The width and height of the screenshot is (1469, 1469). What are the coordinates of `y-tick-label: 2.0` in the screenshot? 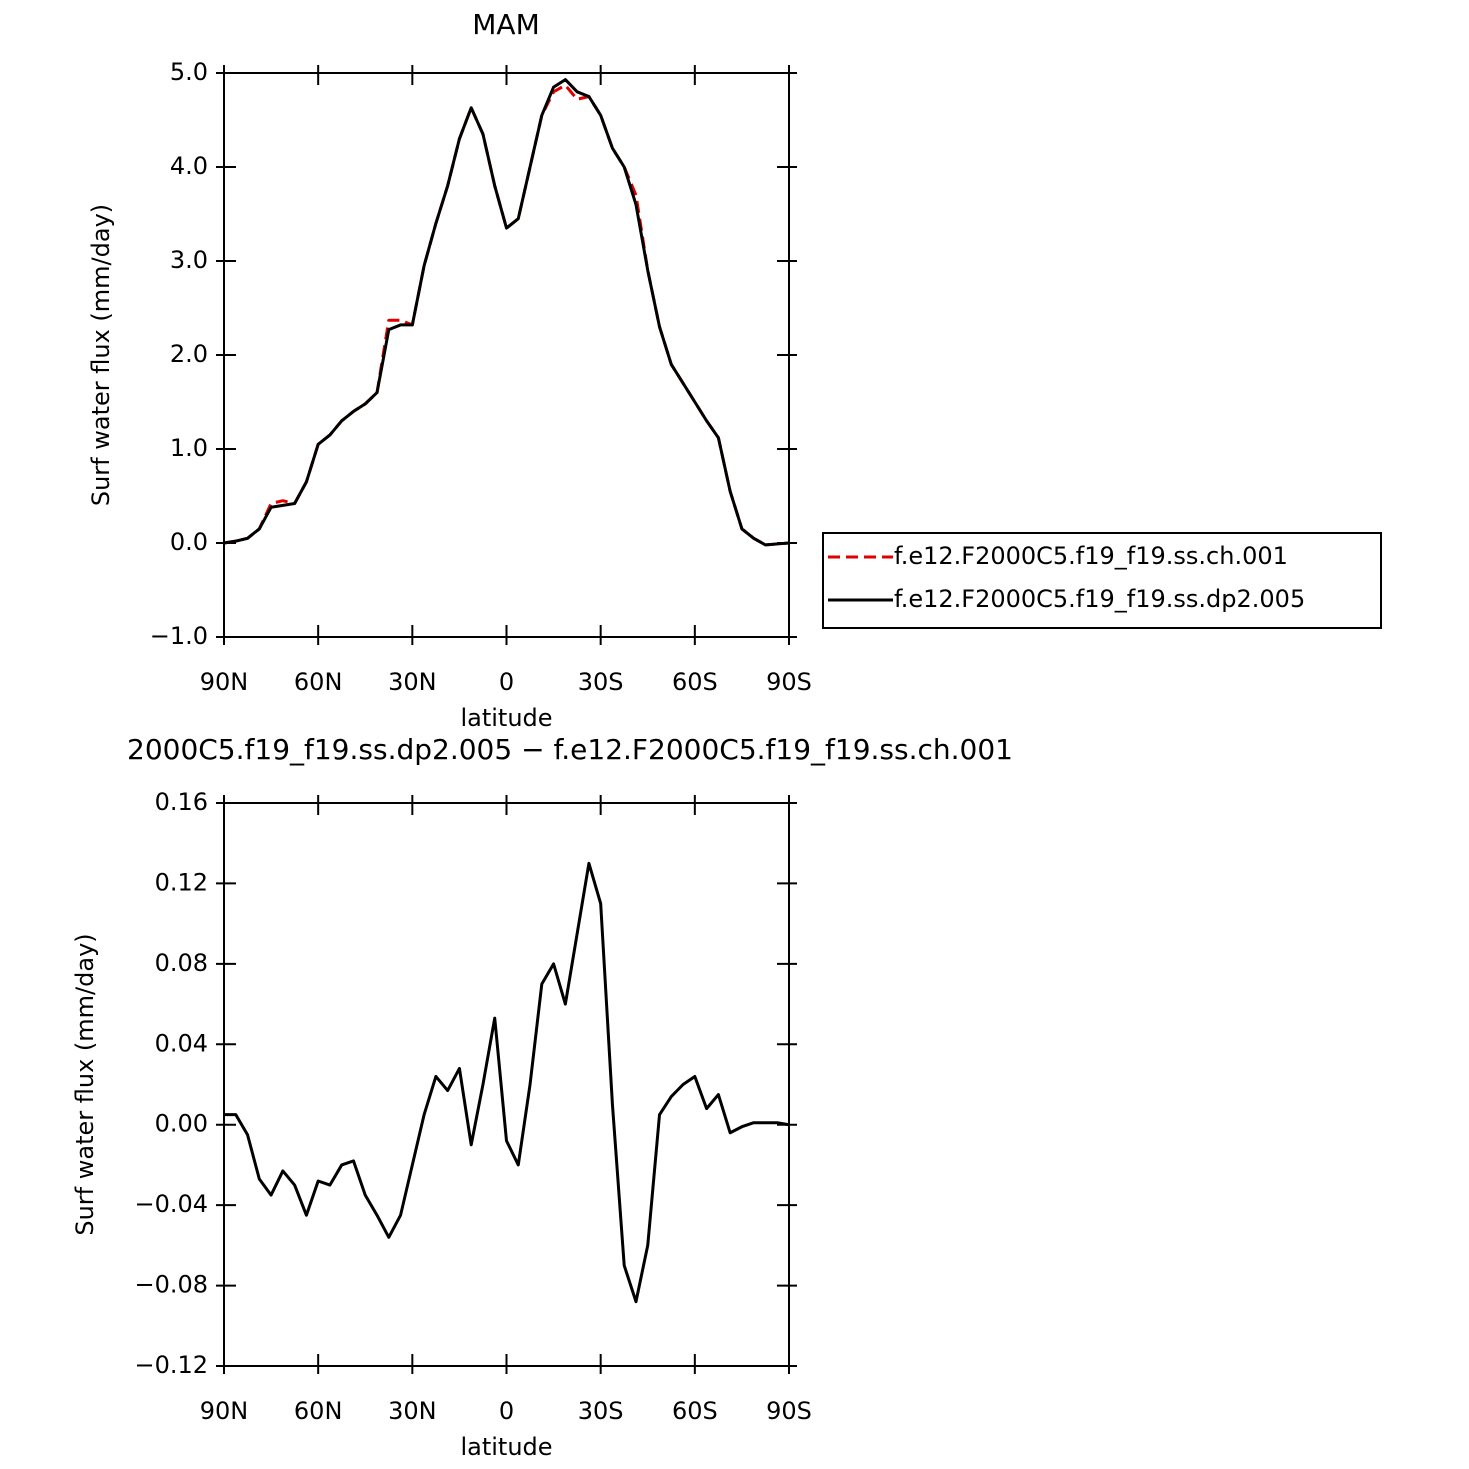 It's located at (189, 354).